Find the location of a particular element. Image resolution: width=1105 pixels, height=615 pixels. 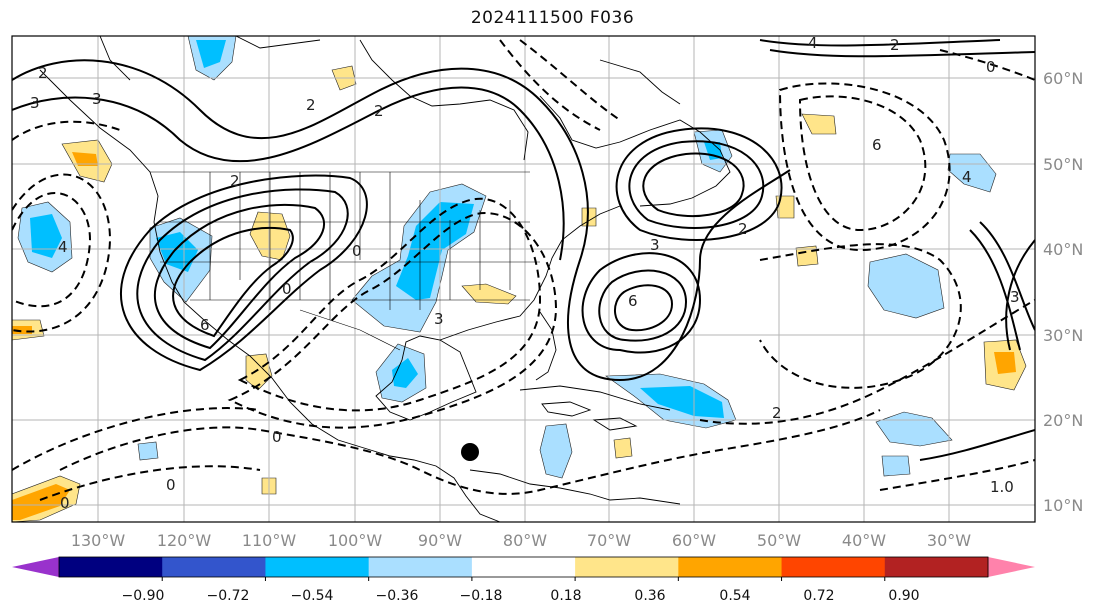

lon-label: 30°W is located at coordinates (949, 540).